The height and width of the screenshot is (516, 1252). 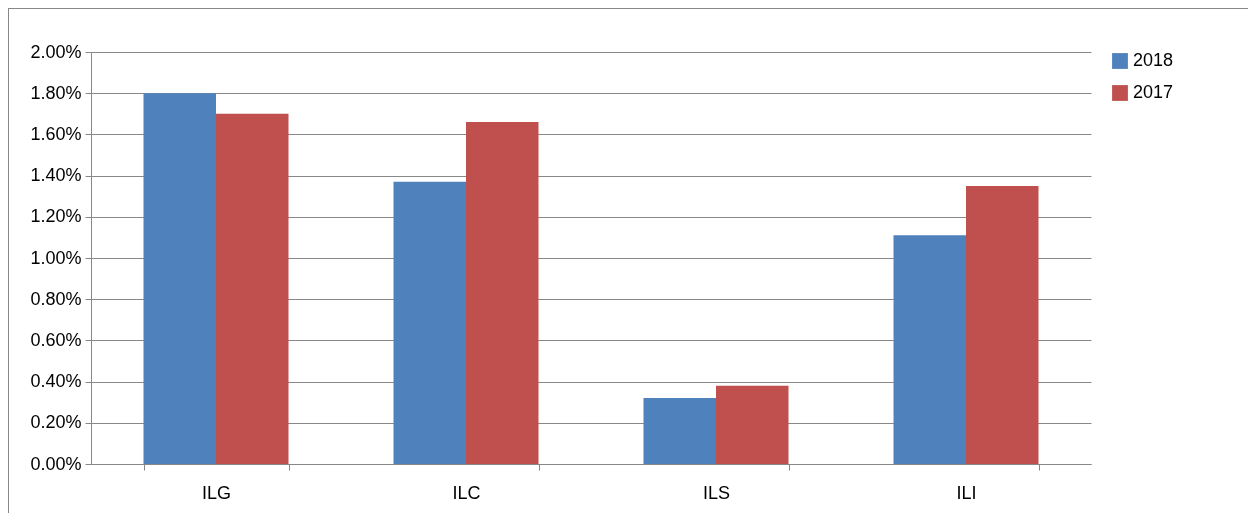 What do you see at coordinates (56, 257) in the screenshot?
I see `y-tick-label: 1.00%` at bounding box center [56, 257].